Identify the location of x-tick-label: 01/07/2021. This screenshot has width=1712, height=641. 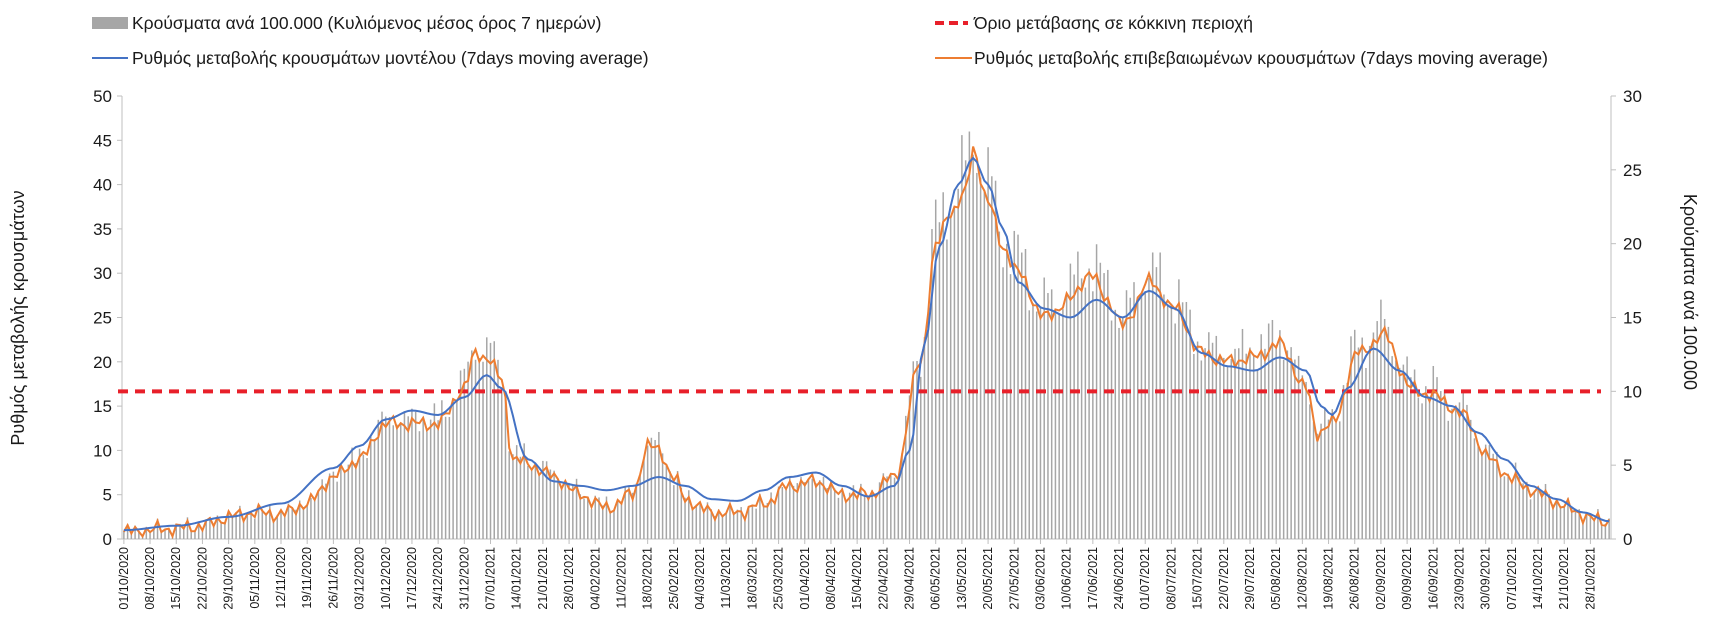
(1145, 578).